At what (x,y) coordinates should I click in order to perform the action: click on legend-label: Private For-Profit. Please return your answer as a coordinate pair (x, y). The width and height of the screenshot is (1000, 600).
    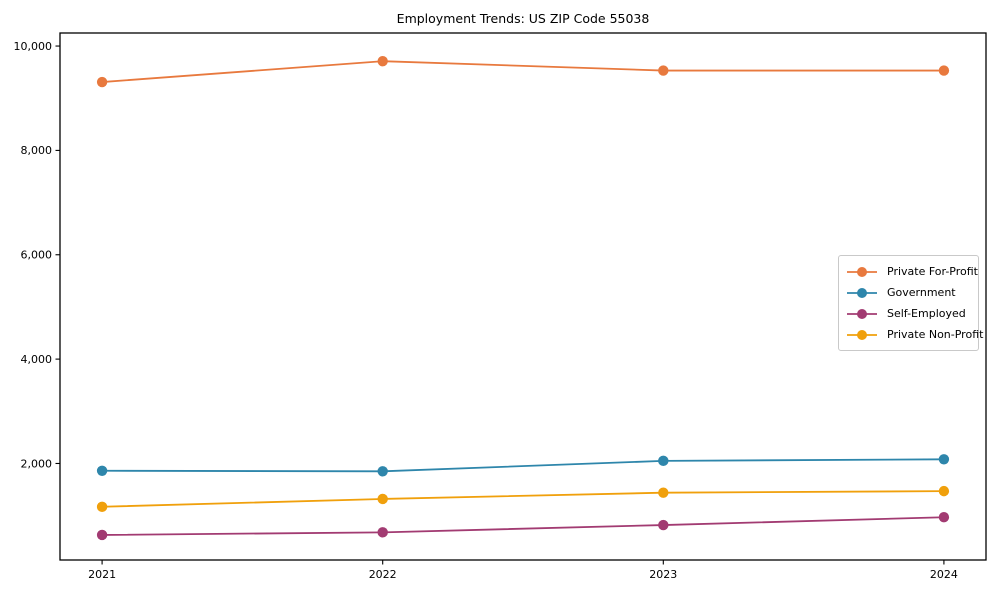
    Looking at the image, I should click on (932, 271).